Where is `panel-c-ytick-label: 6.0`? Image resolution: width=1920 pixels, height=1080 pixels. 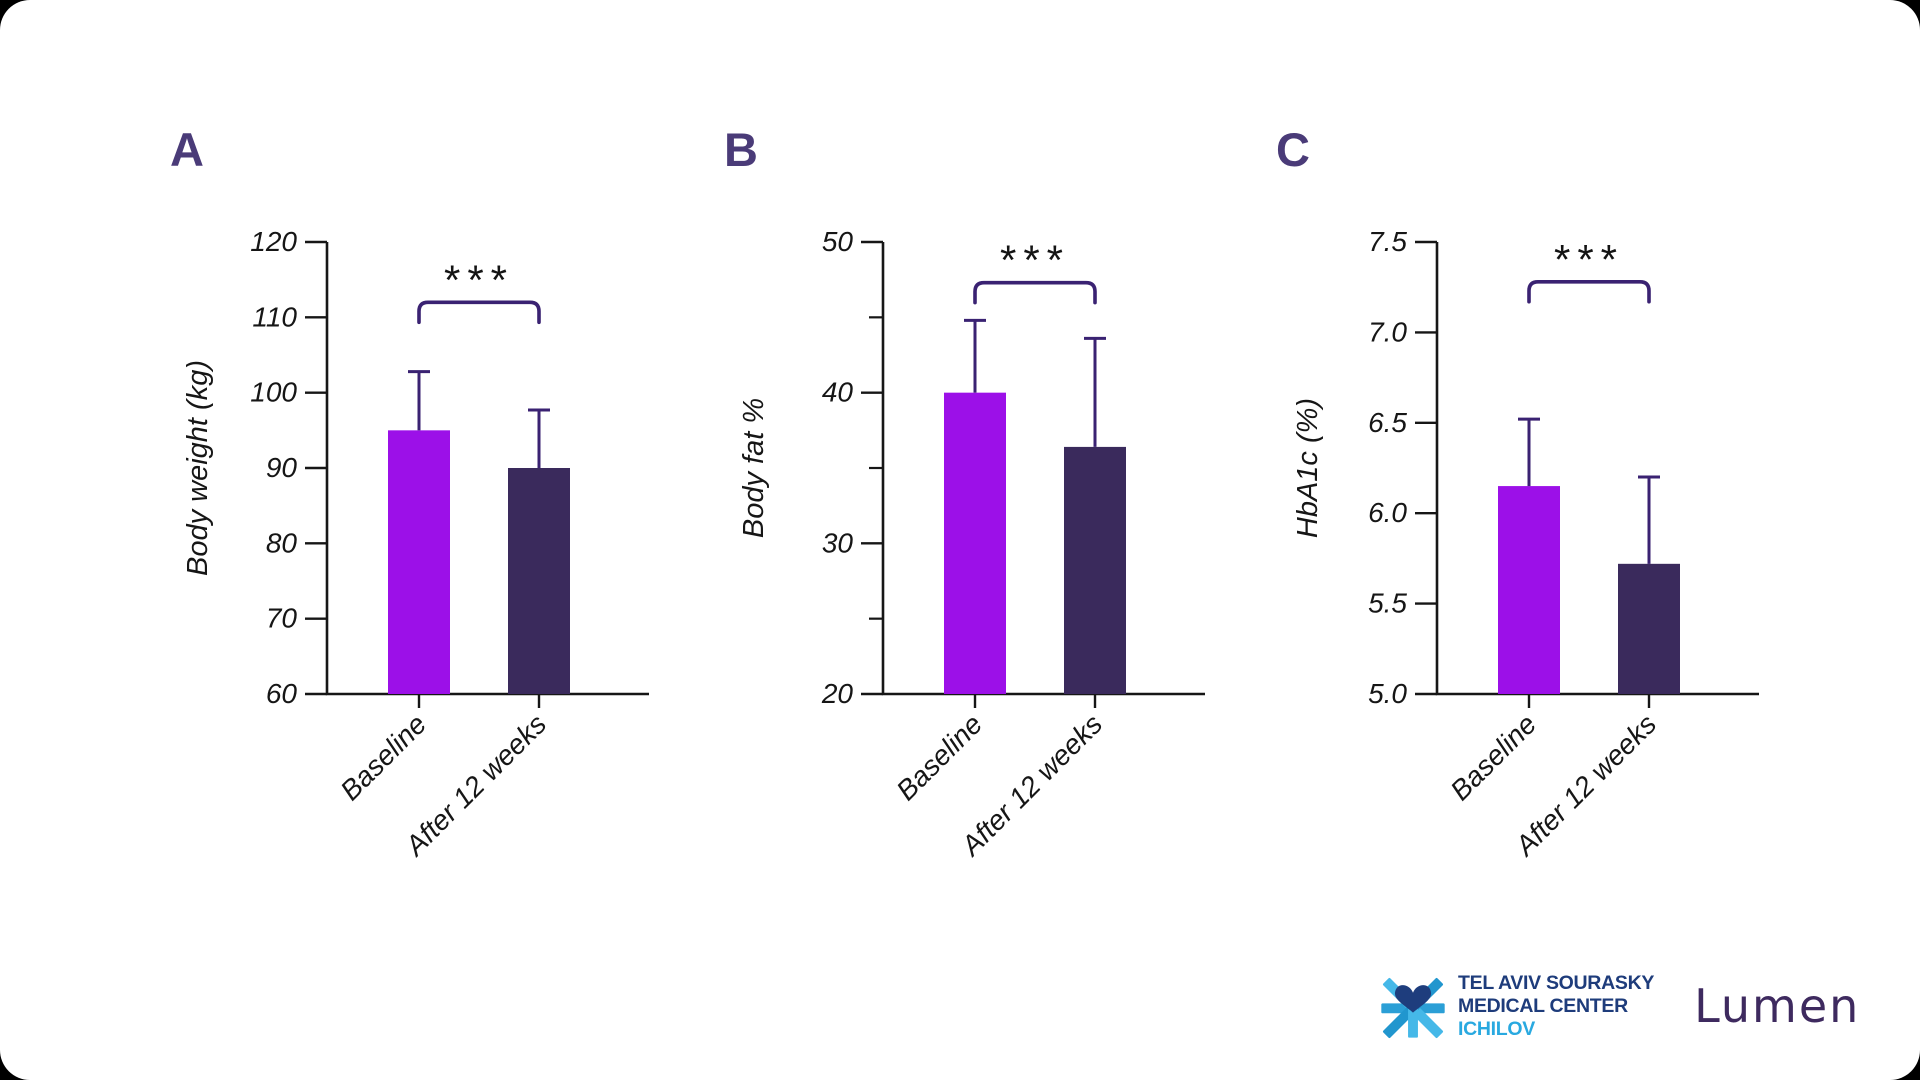 panel-c-ytick-label: 6.0 is located at coordinates (1387, 512).